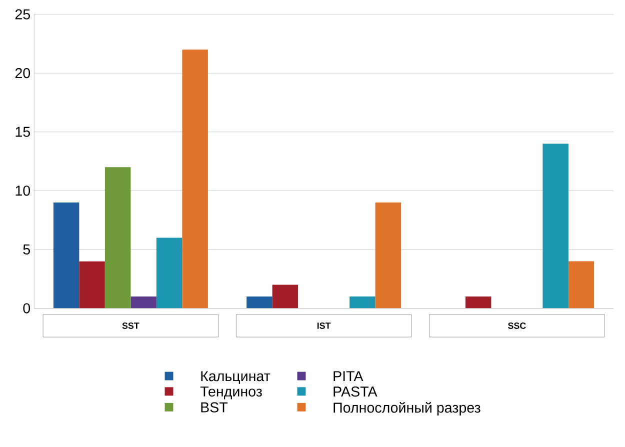 Image resolution: width=625 pixels, height=447 pixels. I want to click on legend-label: Тендиноз, so click(231, 393).